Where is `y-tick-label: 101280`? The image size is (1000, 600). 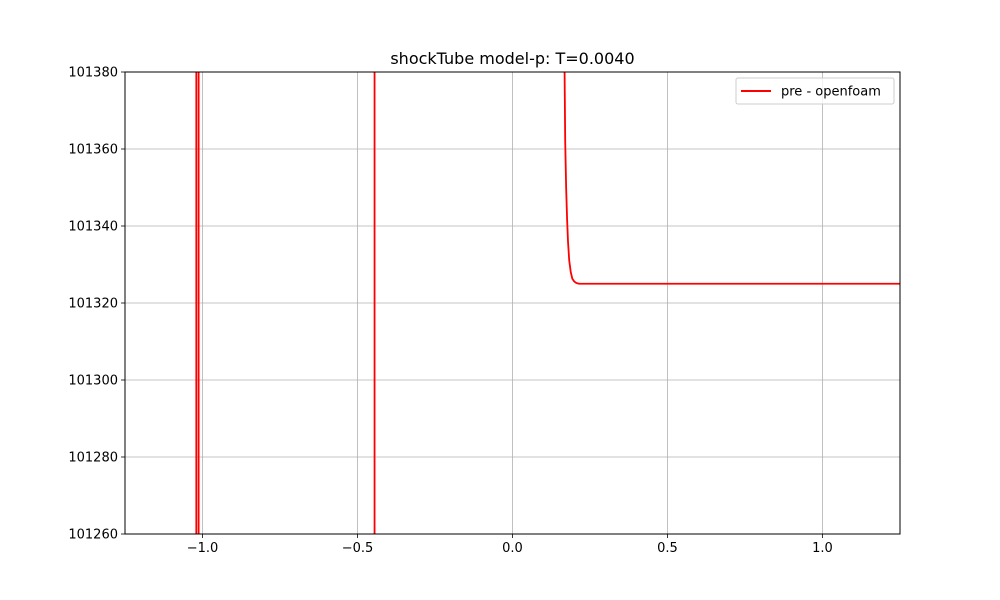 y-tick-label: 101280 is located at coordinates (93, 458).